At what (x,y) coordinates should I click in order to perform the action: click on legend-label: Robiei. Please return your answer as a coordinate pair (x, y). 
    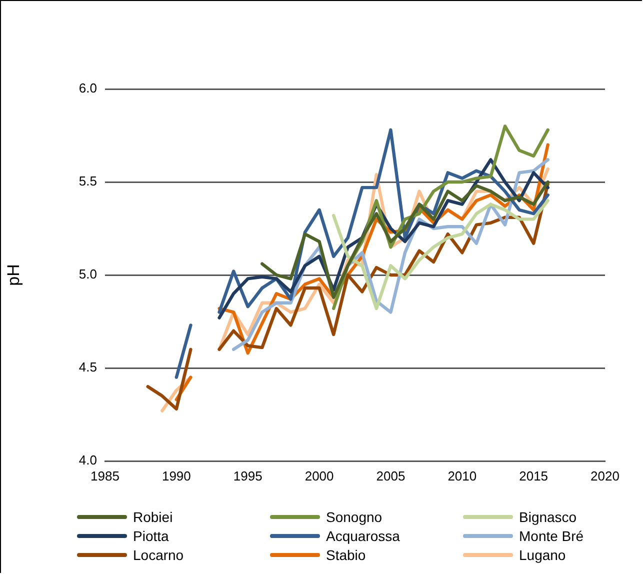
    Looking at the image, I should click on (153, 517).